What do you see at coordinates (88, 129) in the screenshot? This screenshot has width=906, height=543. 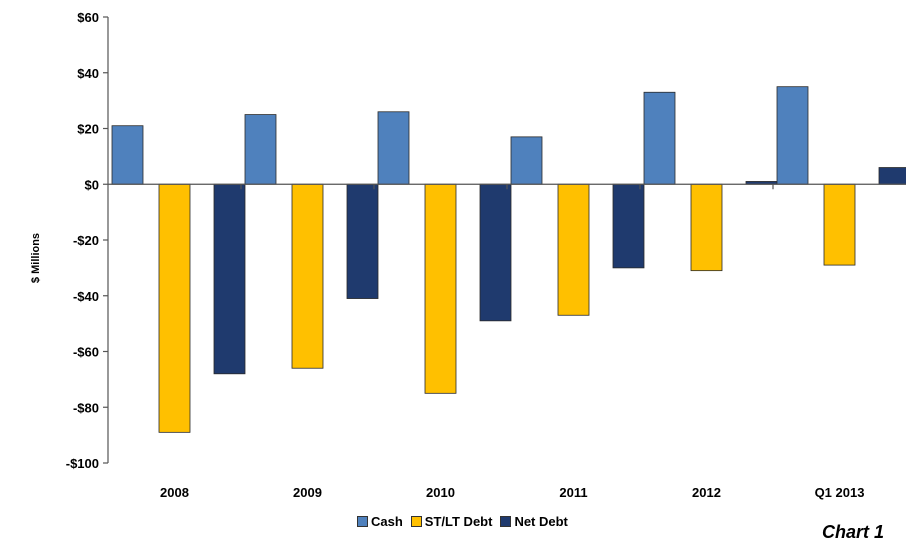 I see `y-tick-label: $20` at bounding box center [88, 129].